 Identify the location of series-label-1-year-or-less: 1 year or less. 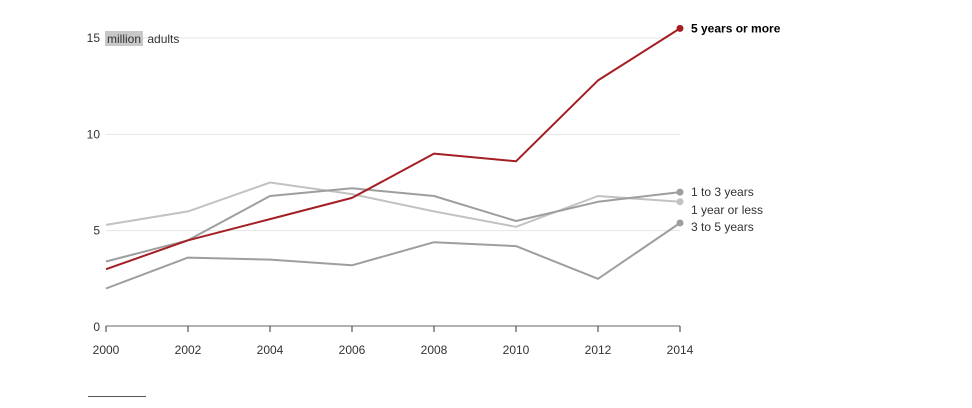
(727, 210).